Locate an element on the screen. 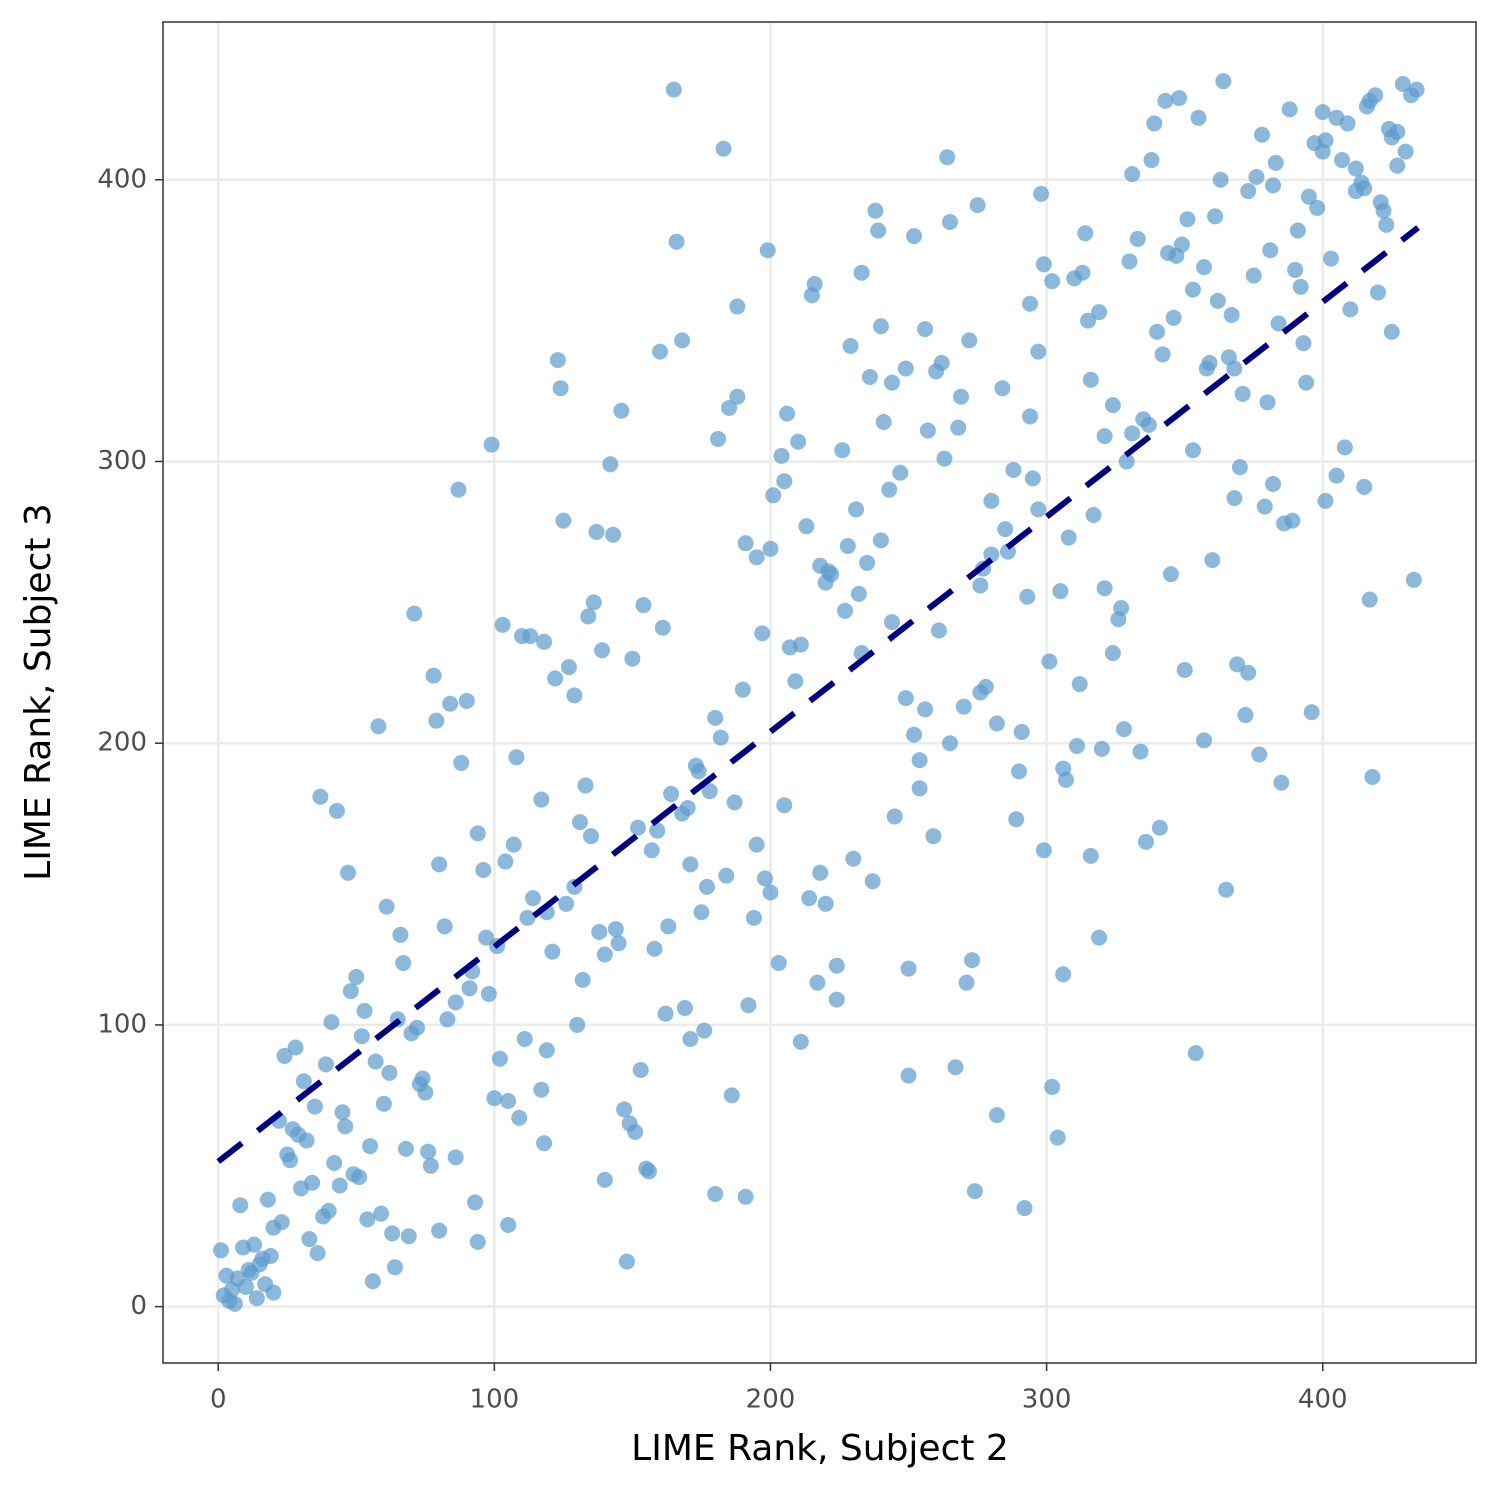  x-tick-label: 300 is located at coordinates (1047, 1400).